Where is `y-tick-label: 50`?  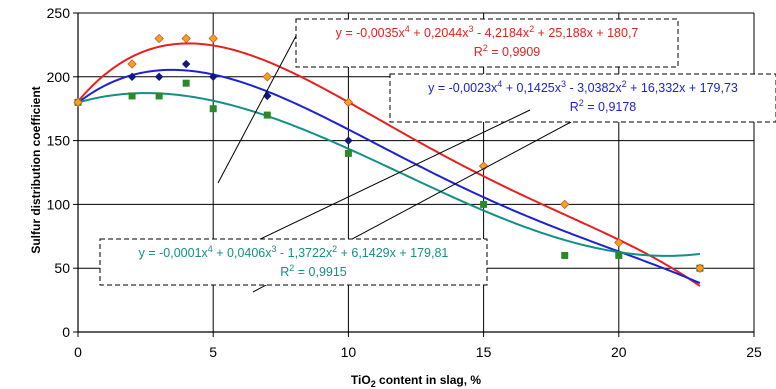
y-tick-label: 50 is located at coordinates (62, 268).